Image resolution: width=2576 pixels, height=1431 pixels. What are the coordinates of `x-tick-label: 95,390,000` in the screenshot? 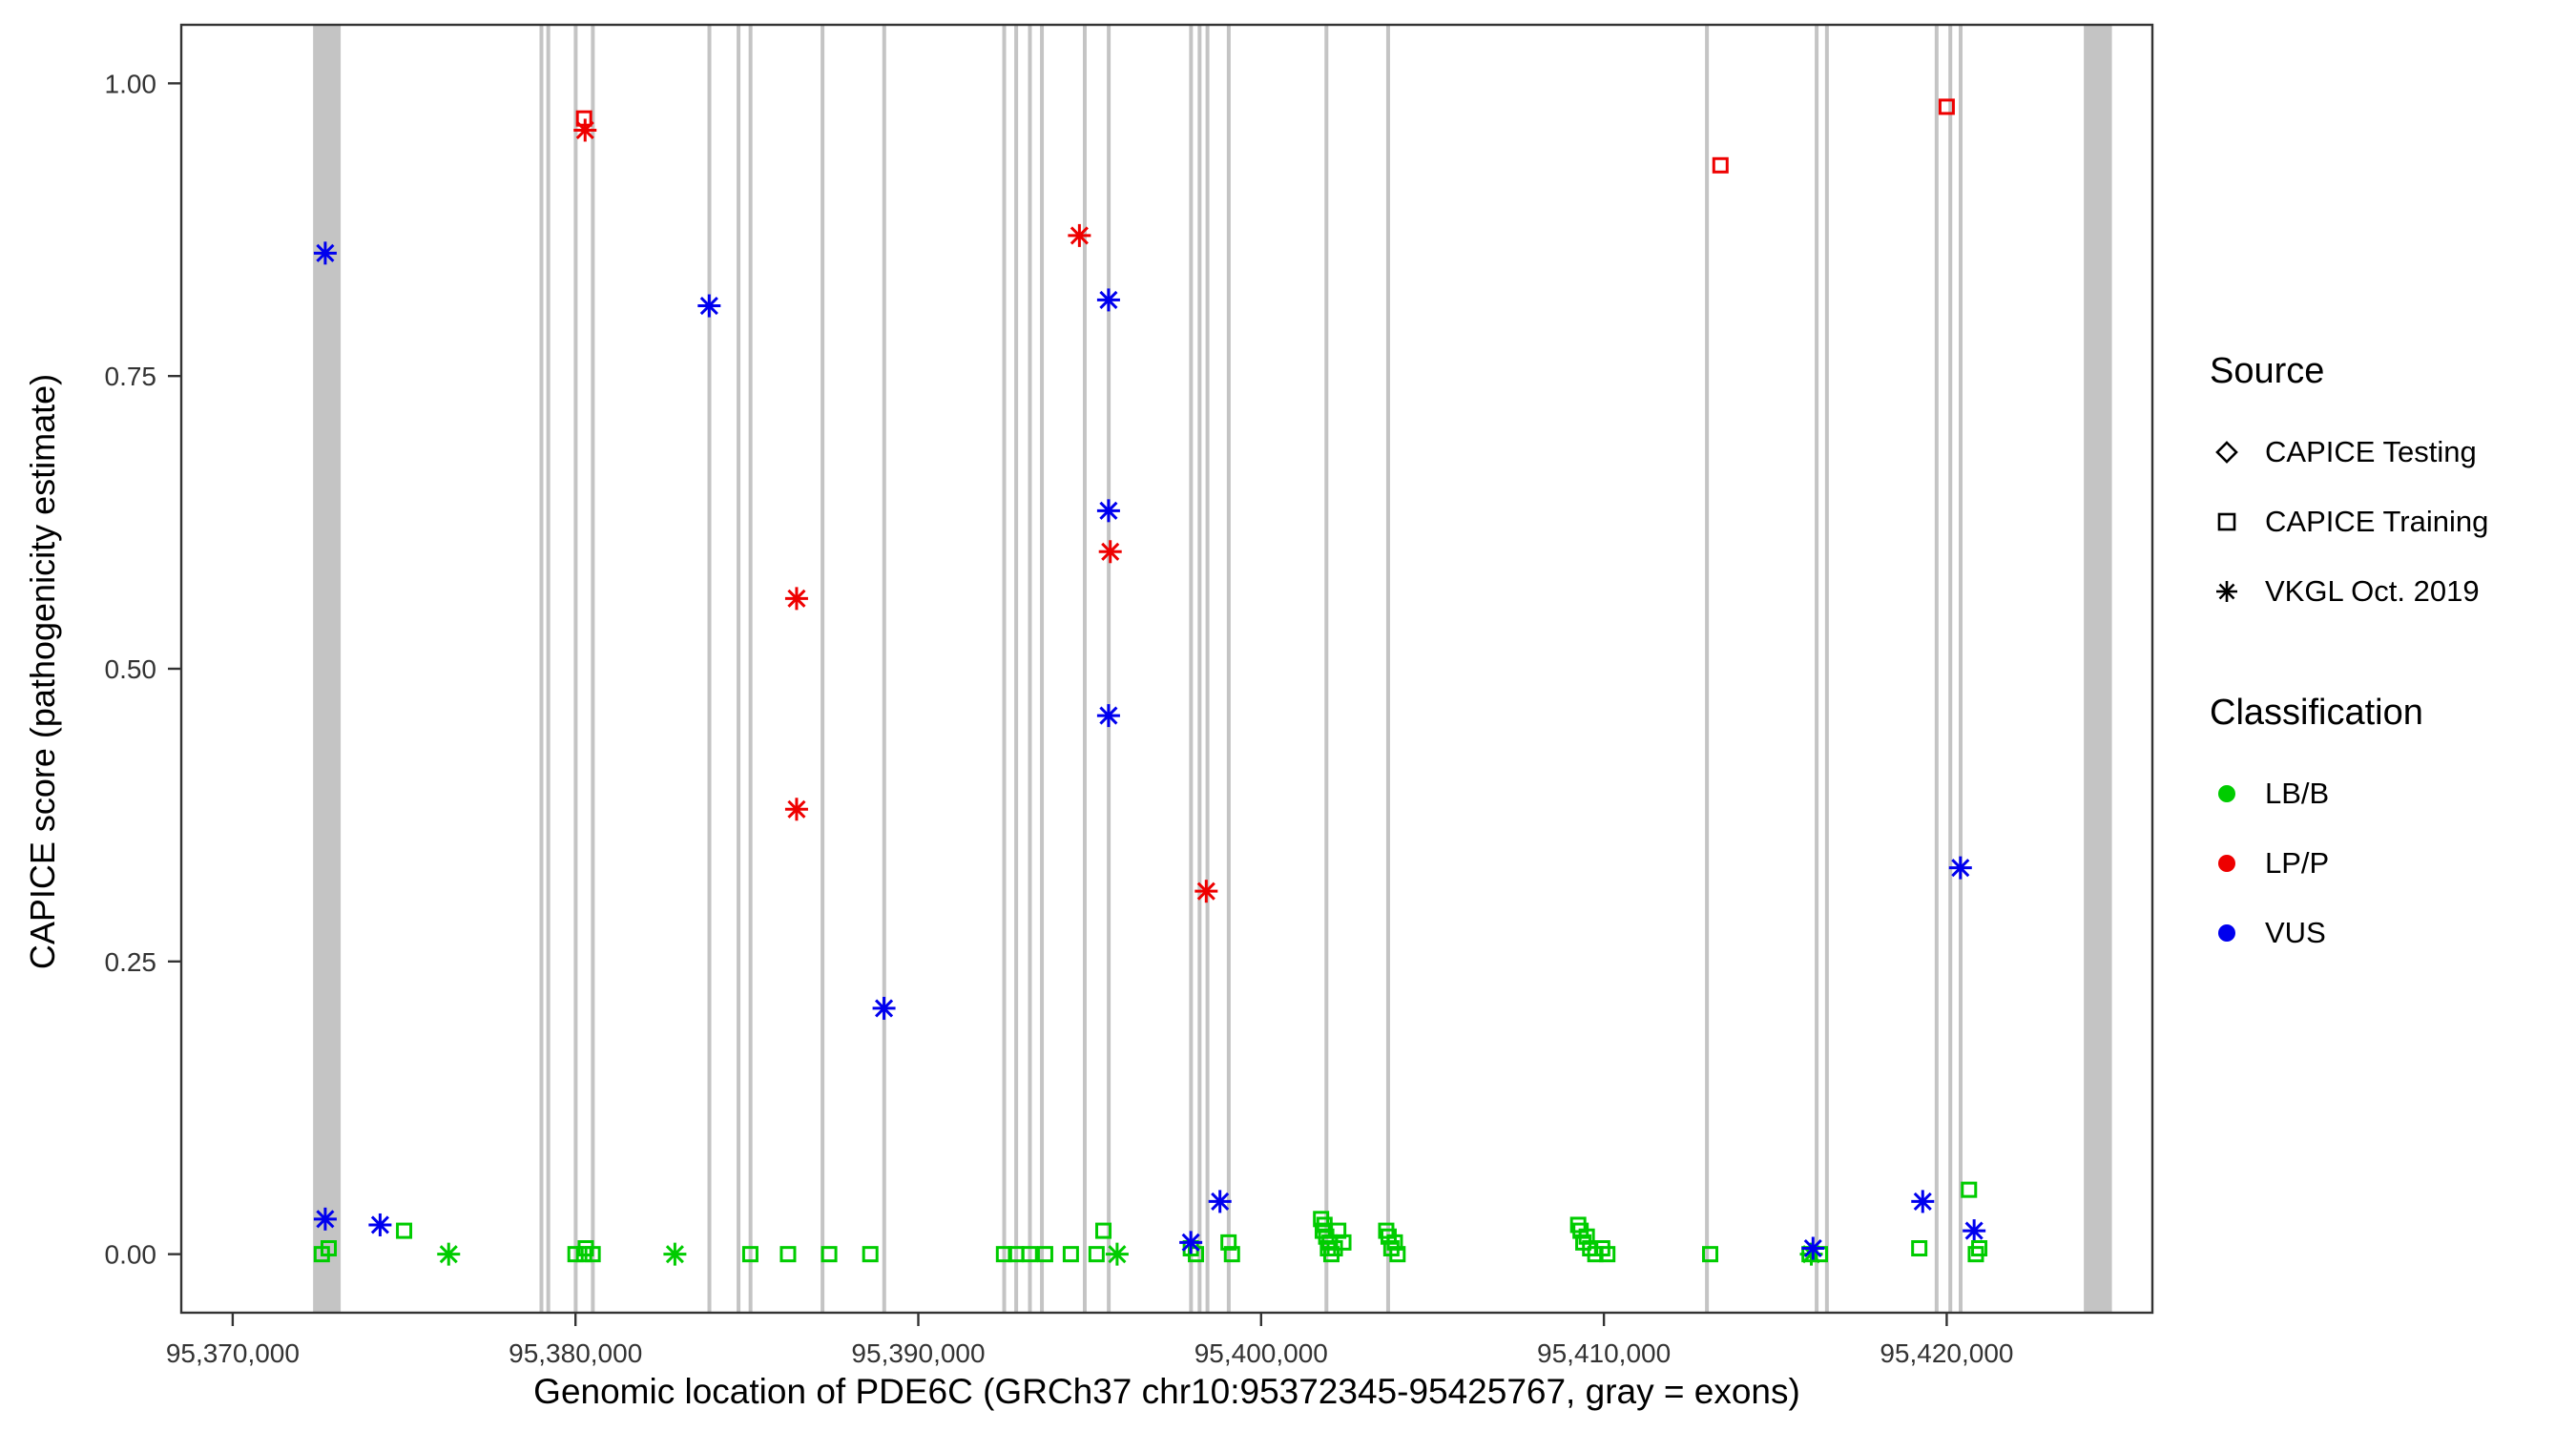 It's located at (918, 1353).